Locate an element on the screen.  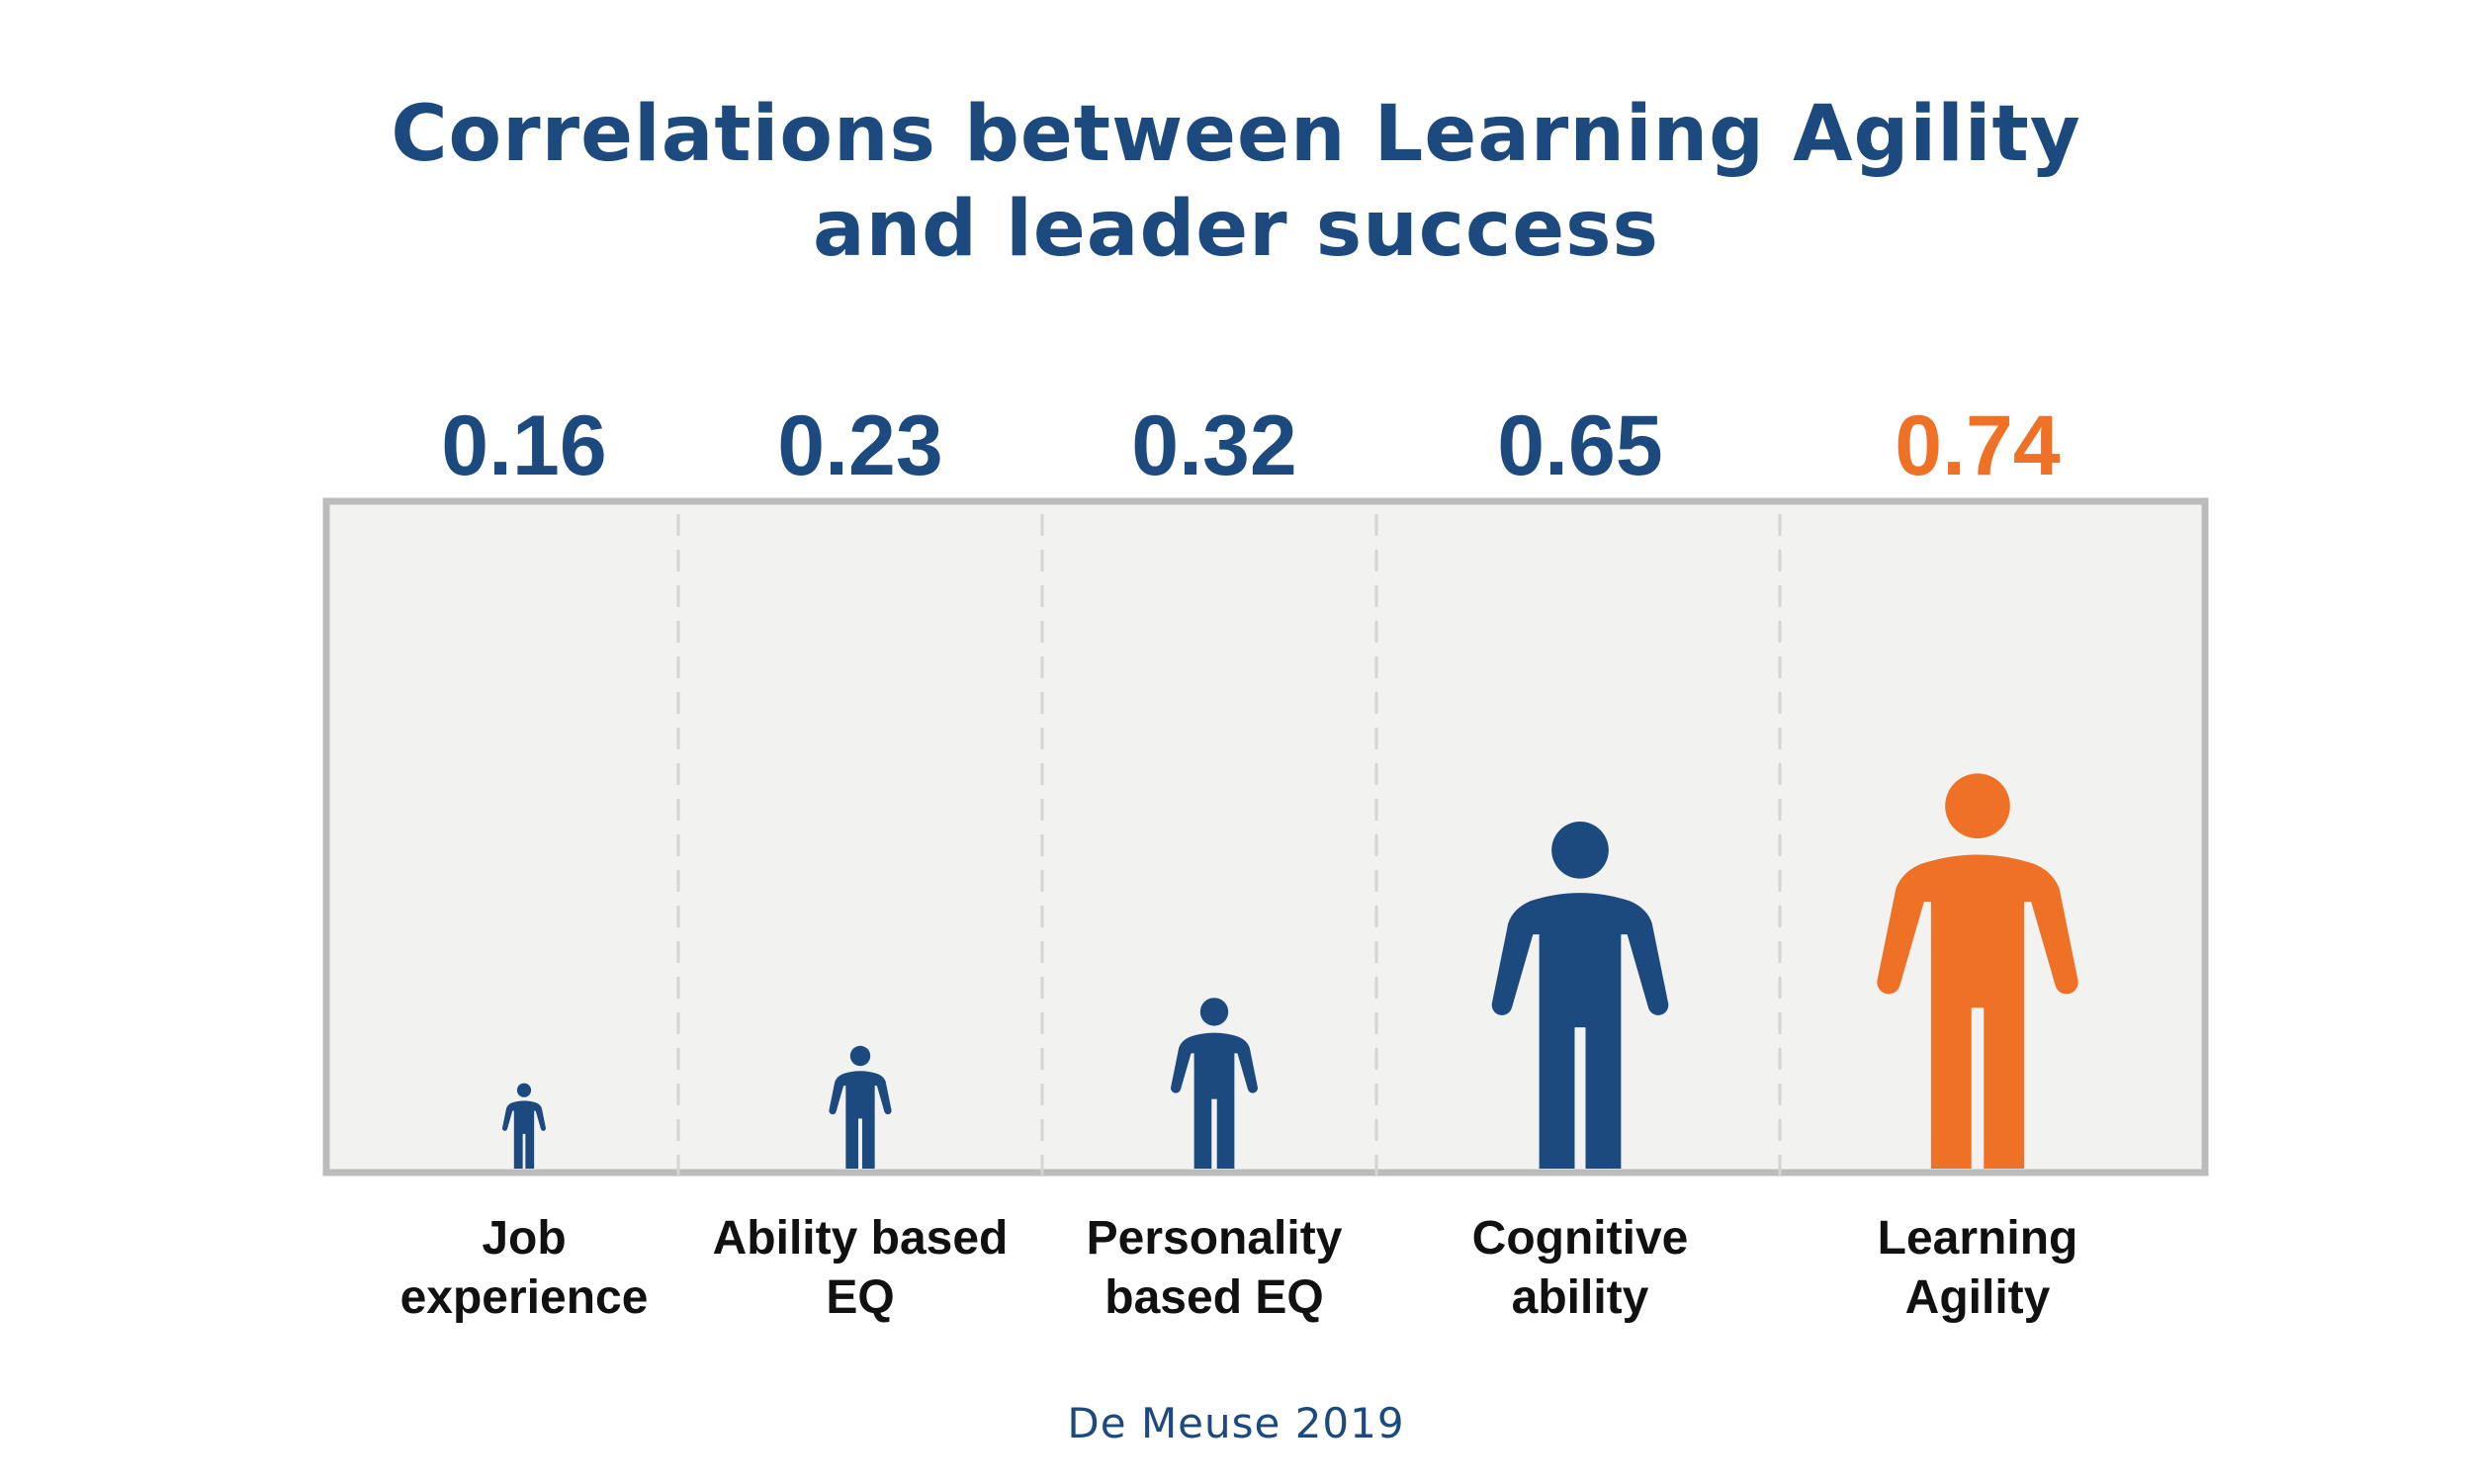
category-label-4-line-2: ability is located at coordinates (1580, 1297).